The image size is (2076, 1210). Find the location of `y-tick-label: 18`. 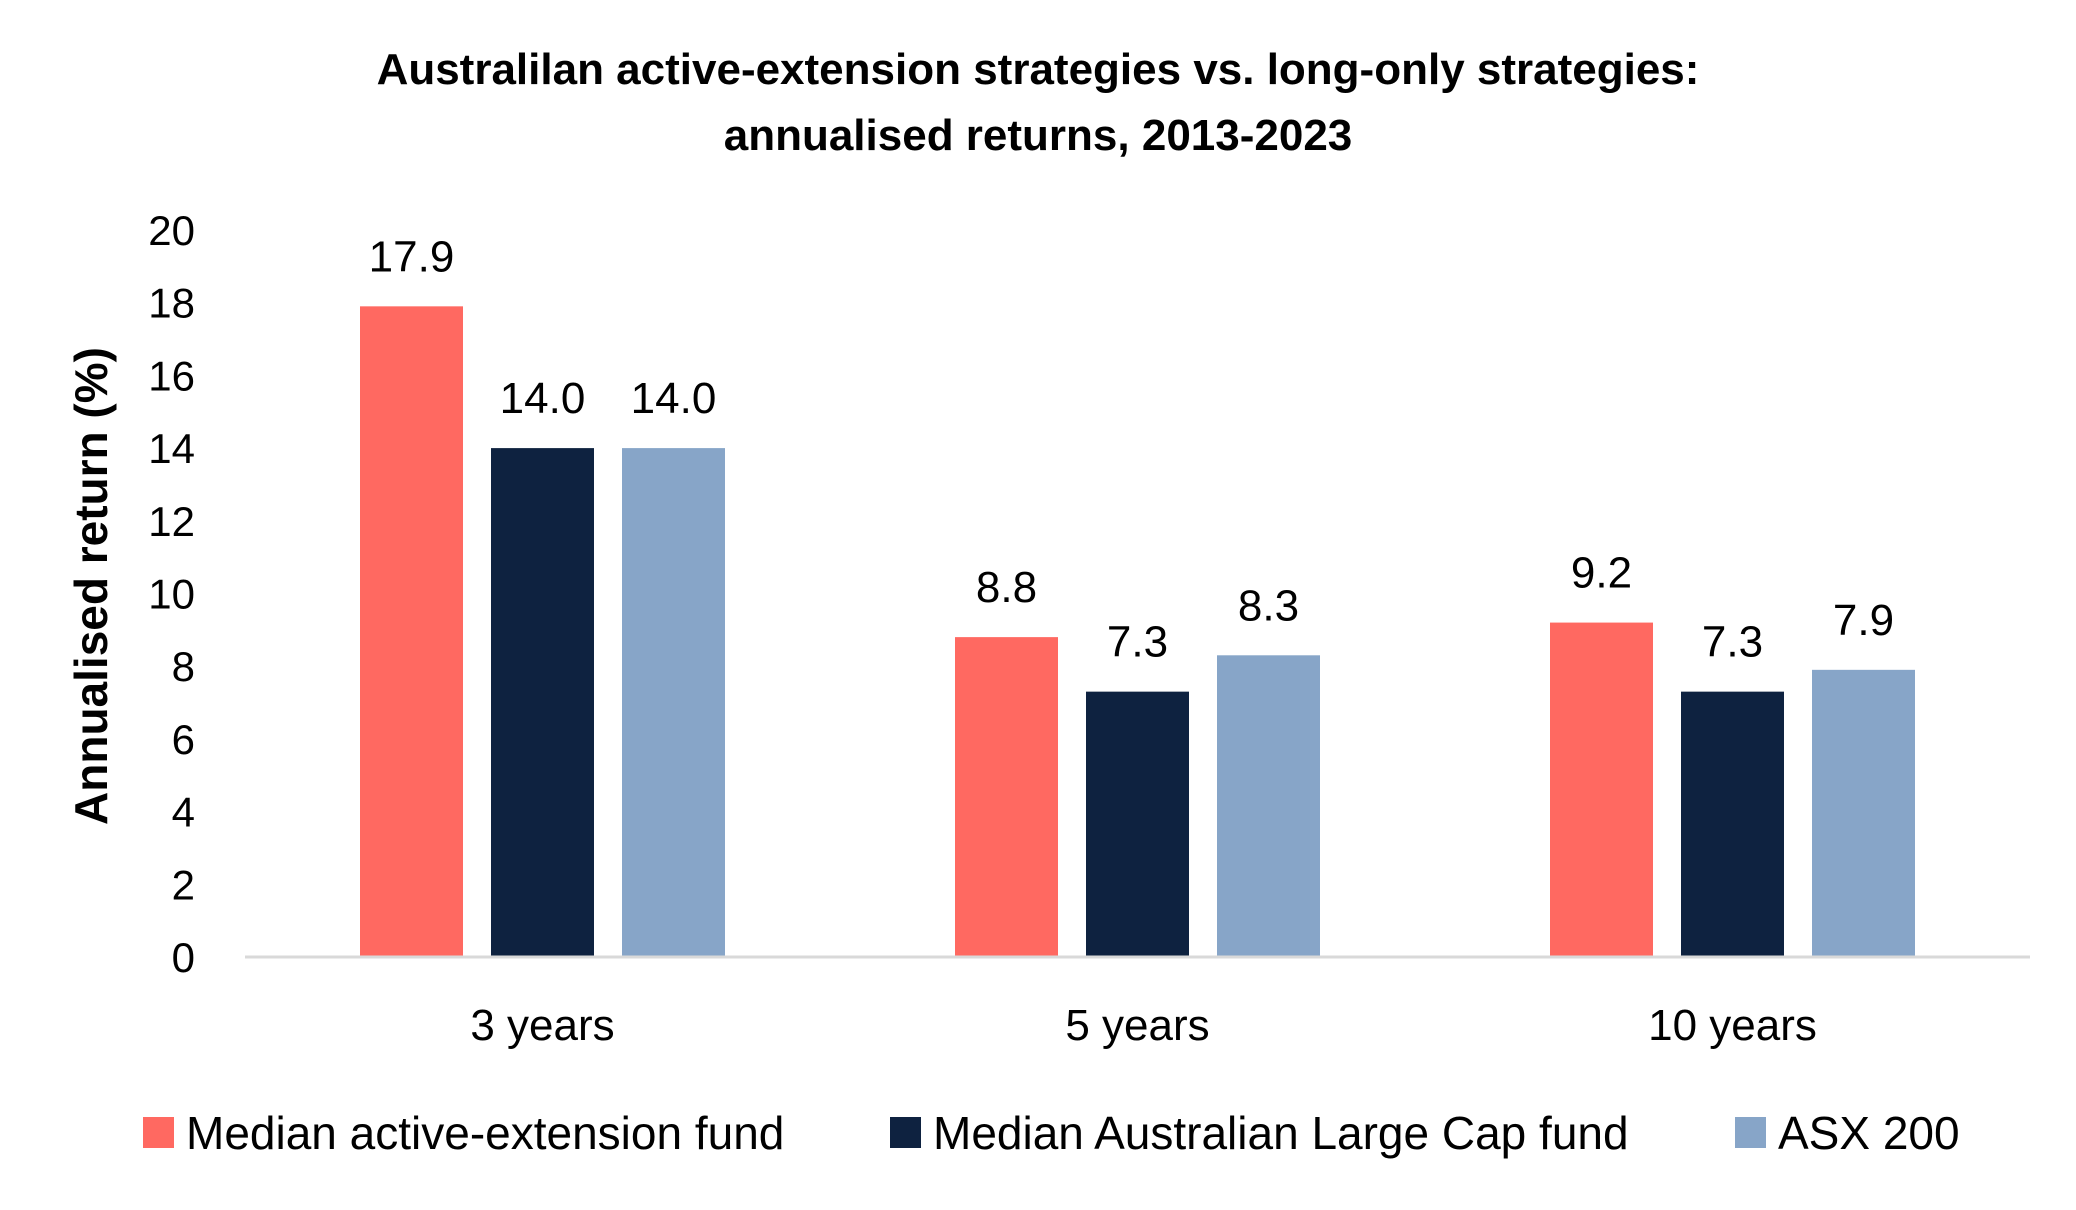

y-tick-label: 18 is located at coordinates (171, 303).